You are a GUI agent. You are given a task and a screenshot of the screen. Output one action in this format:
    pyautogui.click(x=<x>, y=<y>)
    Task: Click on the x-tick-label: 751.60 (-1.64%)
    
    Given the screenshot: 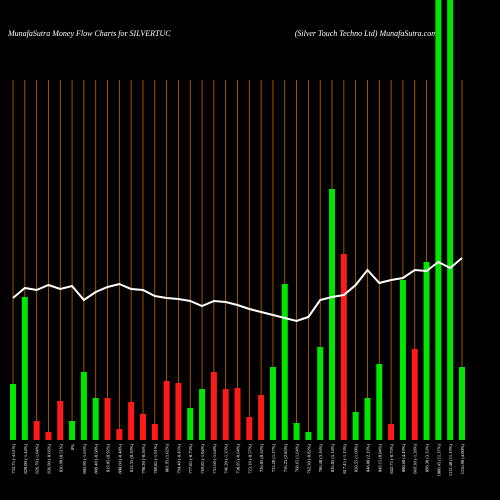 What is the action you would take?
    pyautogui.click(x=214, y=459)
    